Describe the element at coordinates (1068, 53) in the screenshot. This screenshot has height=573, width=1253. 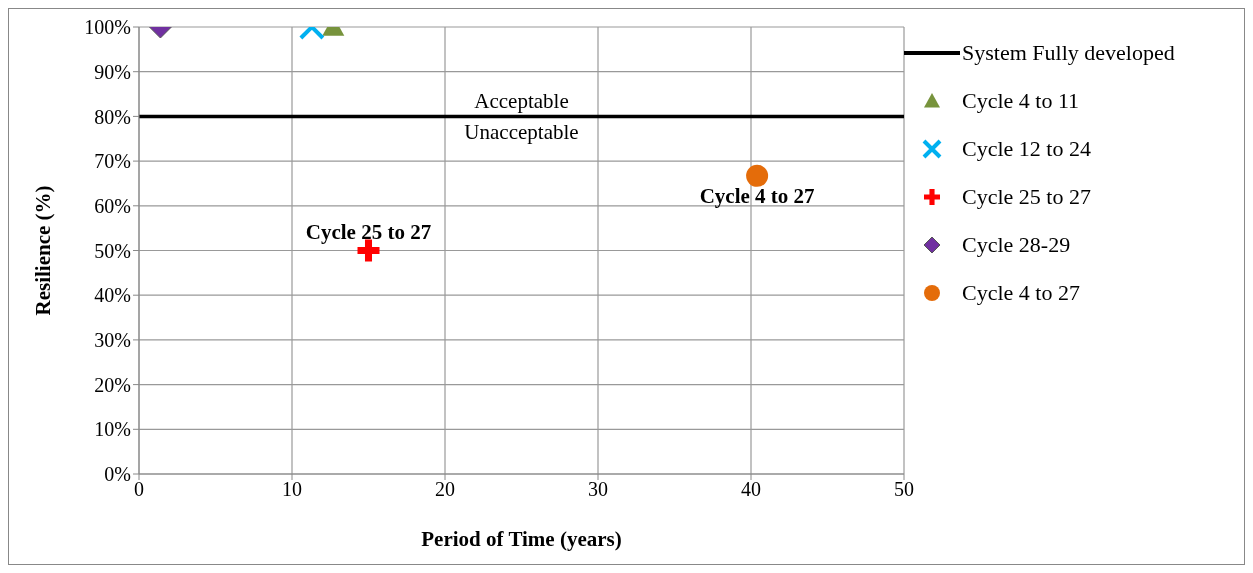
I see `legend-label: System Fully developed` at that location.